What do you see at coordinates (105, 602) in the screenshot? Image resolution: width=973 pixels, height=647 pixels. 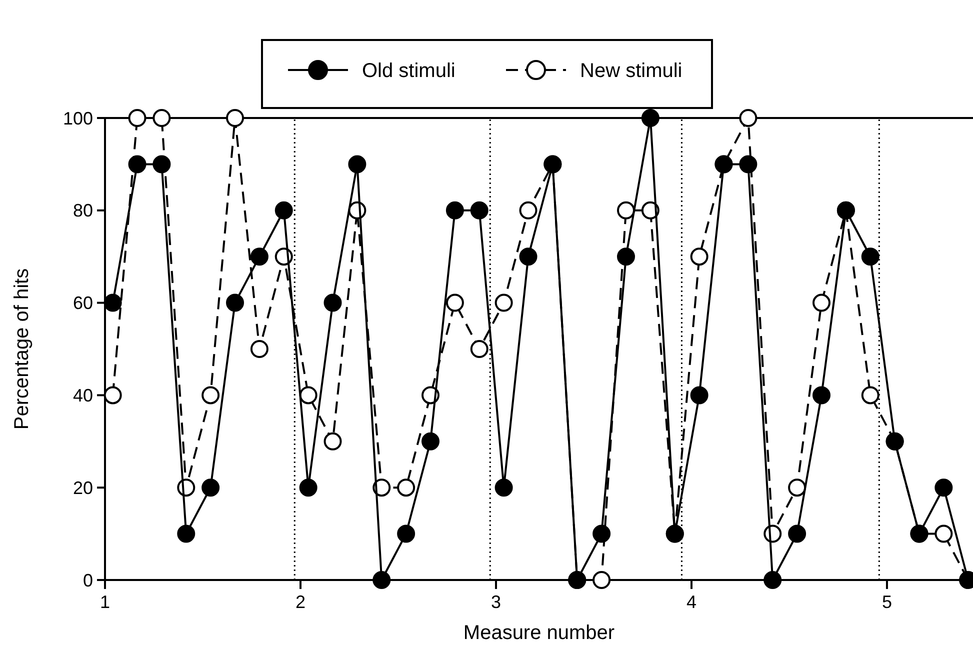 I see `x-tick-label: 1` at bounding box center [105, 602].